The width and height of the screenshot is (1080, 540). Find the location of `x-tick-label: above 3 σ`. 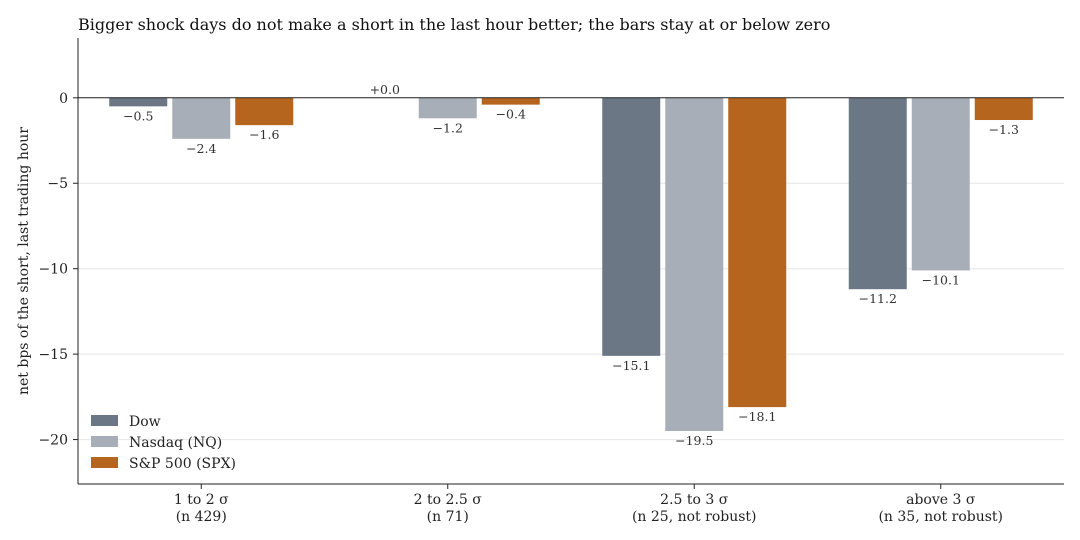

x-tick-label: above 3 σ is located at coordinates (941, 500).